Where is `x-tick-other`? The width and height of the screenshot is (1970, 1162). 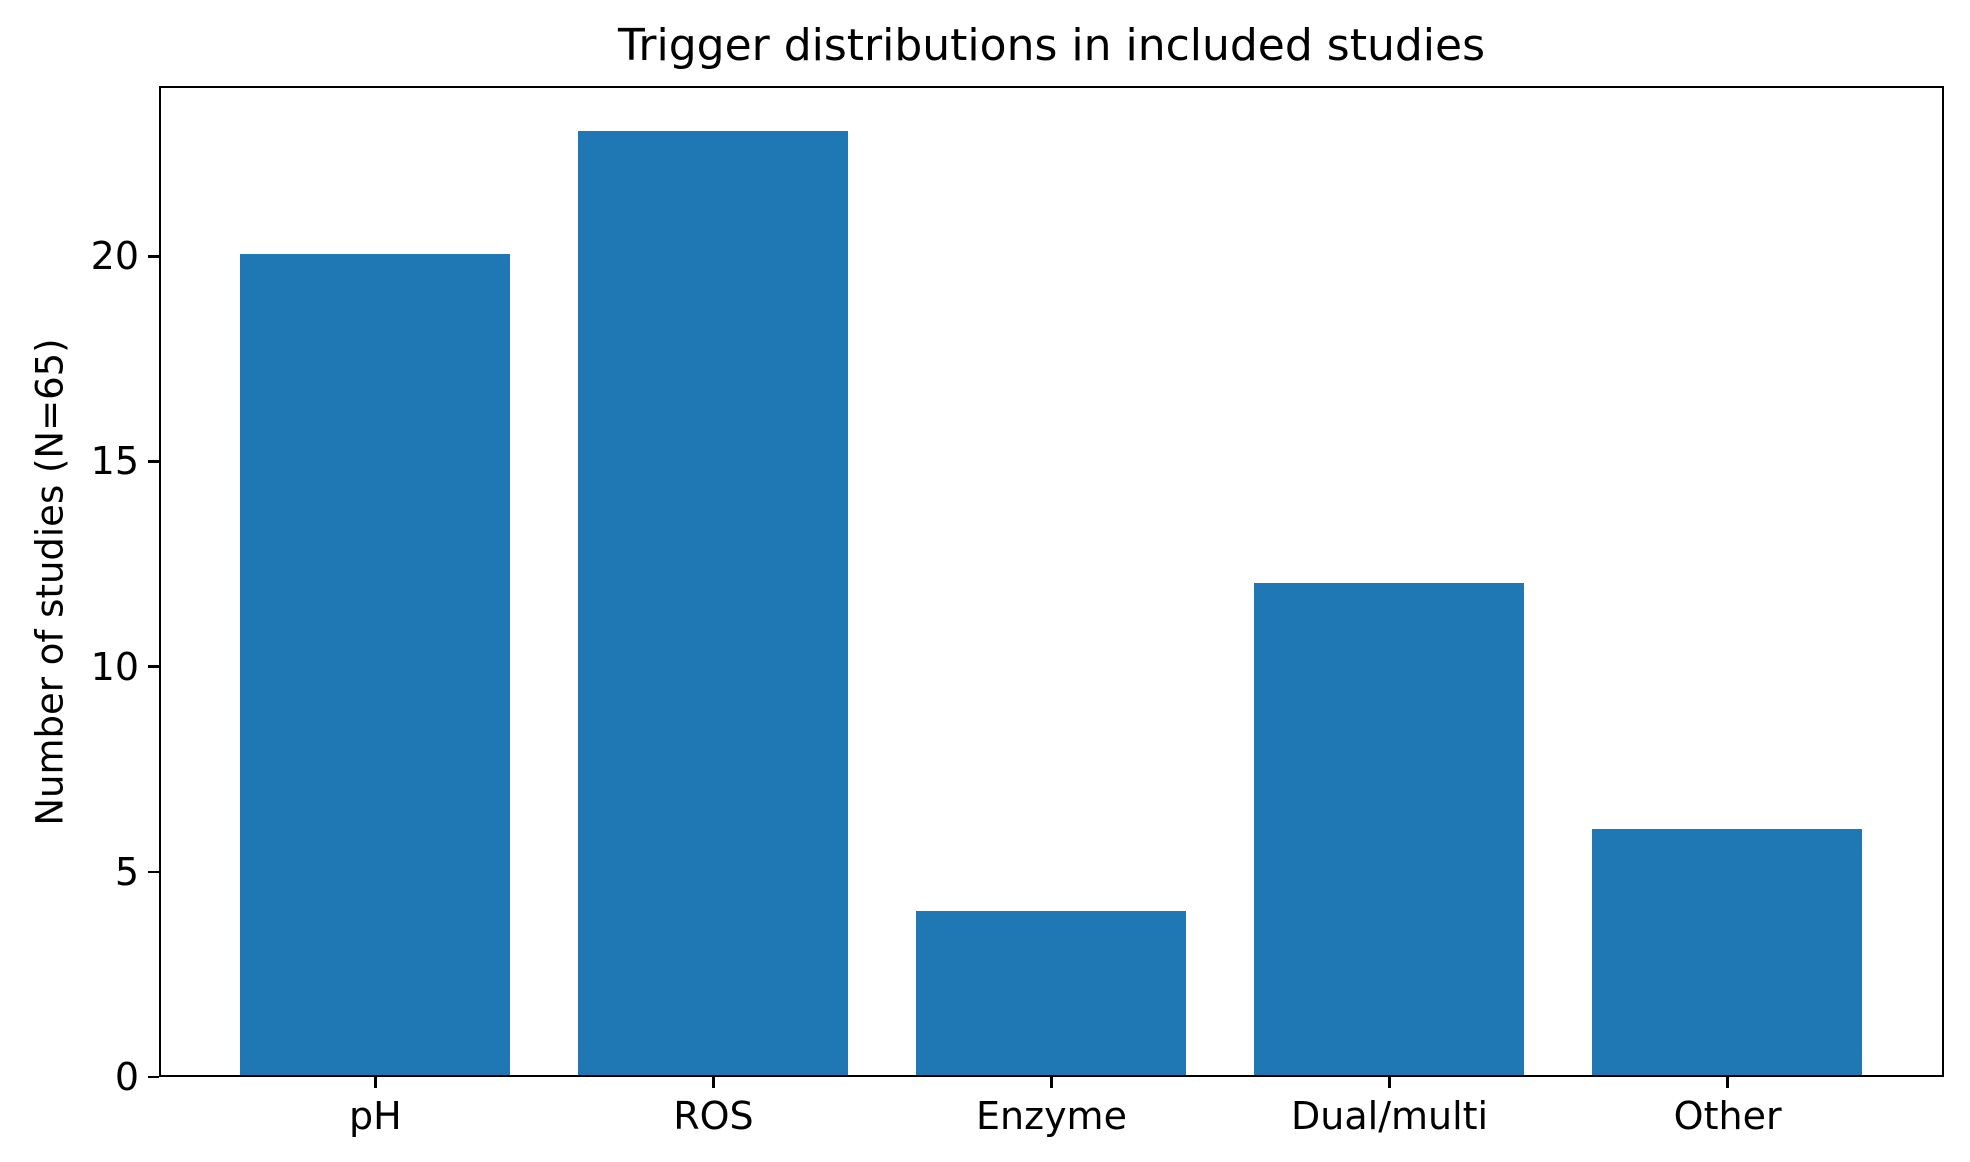
x-tick-other is located at coordinates (1727, 1082).